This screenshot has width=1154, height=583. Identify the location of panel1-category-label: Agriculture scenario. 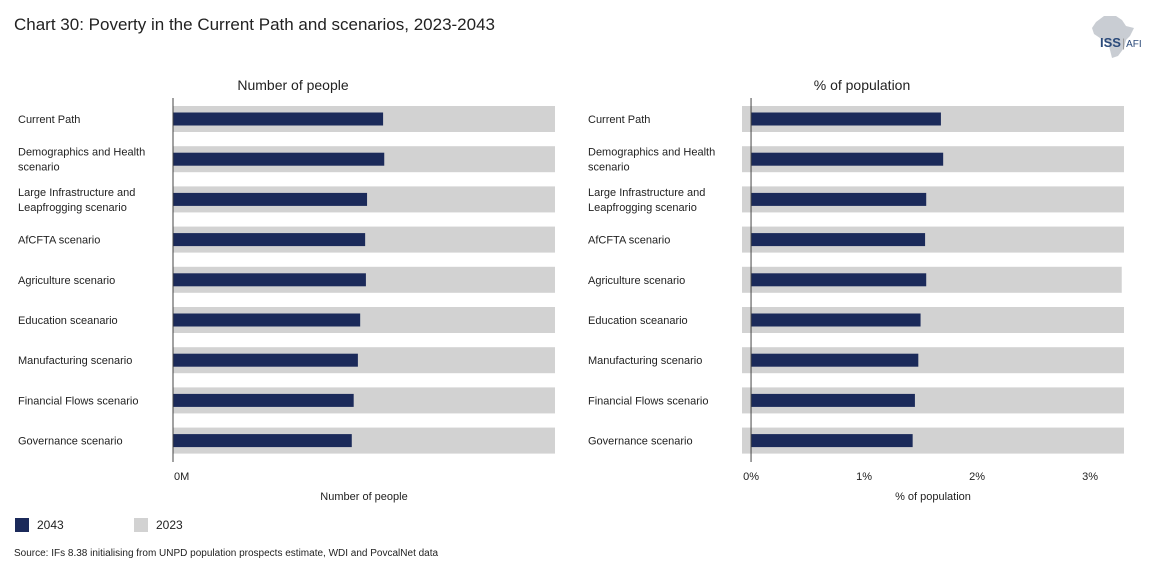
(66, 281).